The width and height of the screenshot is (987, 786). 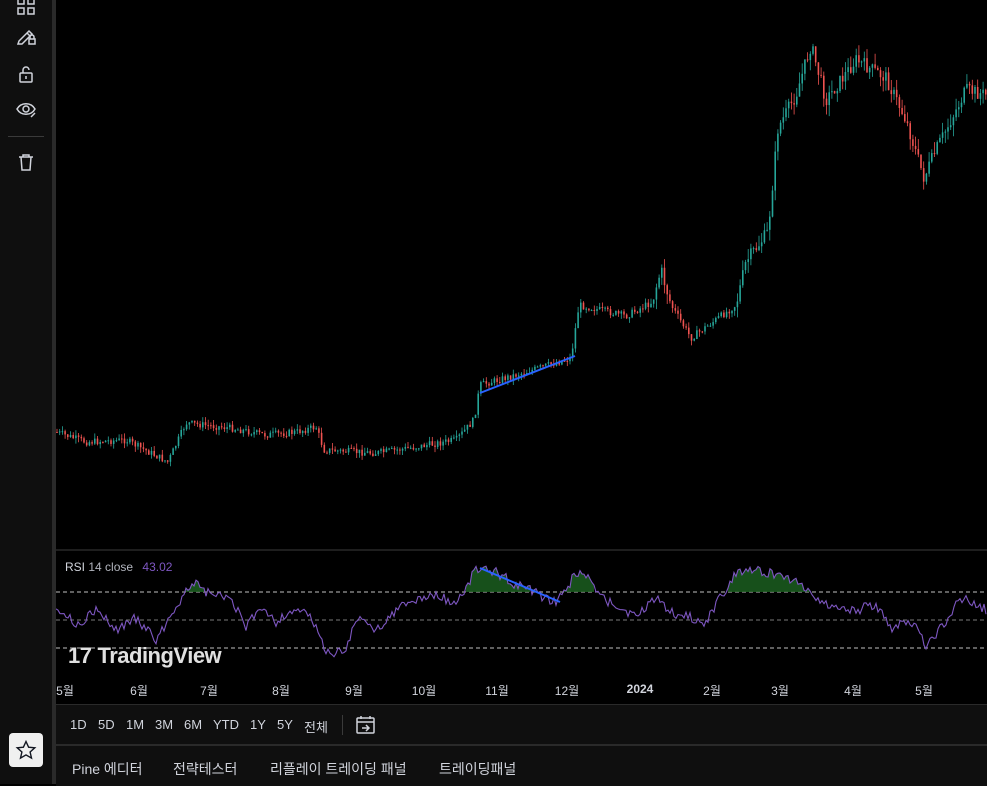 I want to click on range-button: 전체, so click(x=316, y=727).